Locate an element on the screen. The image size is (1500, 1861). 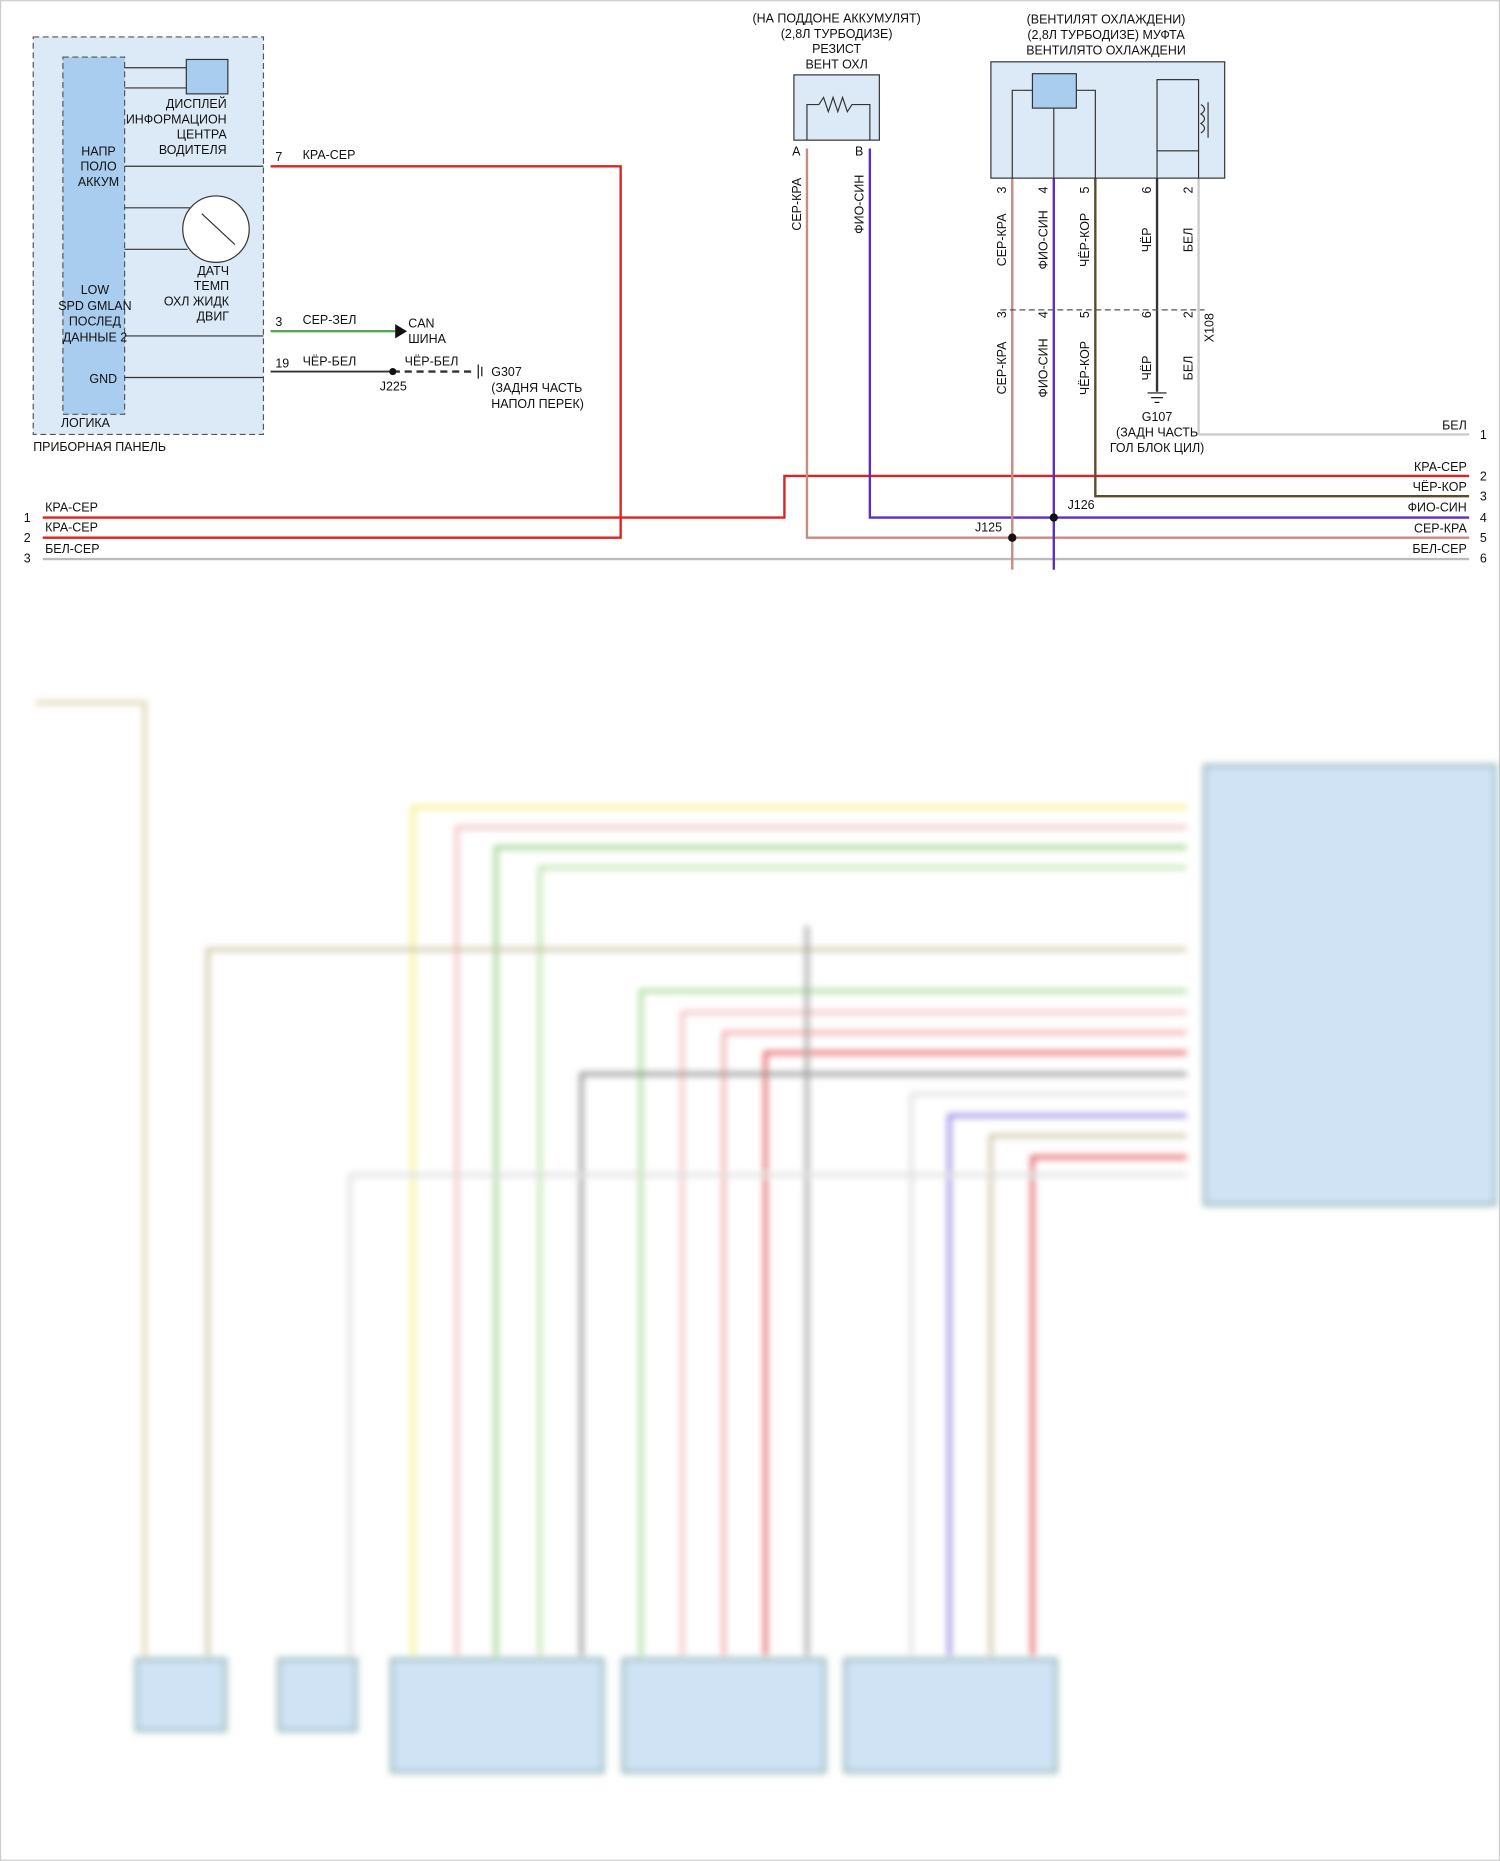
sensor-label: ДВИГ is located at coordinates (213, 316).